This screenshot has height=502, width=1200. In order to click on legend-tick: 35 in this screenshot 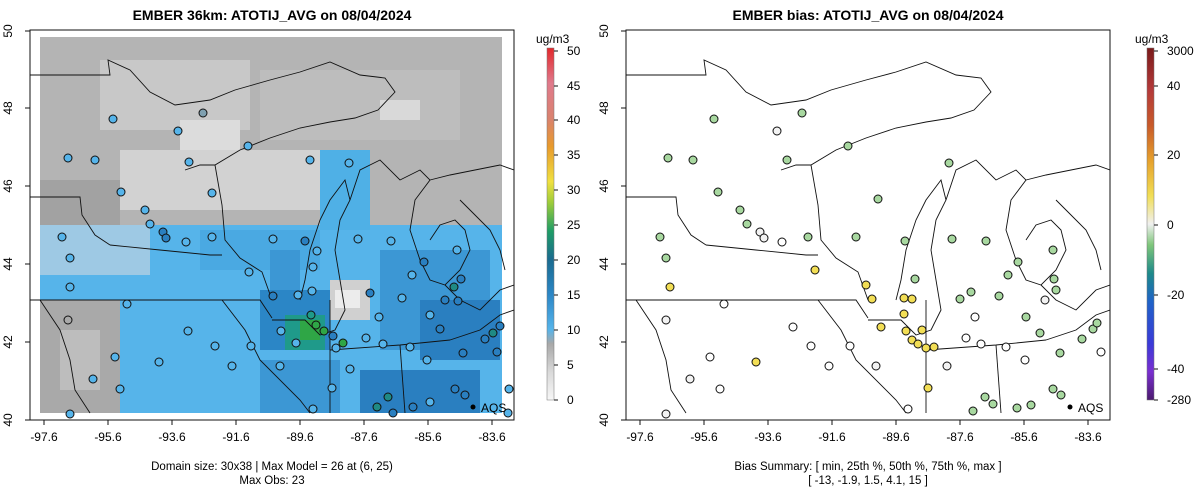, I will do `click(574, 155)`.